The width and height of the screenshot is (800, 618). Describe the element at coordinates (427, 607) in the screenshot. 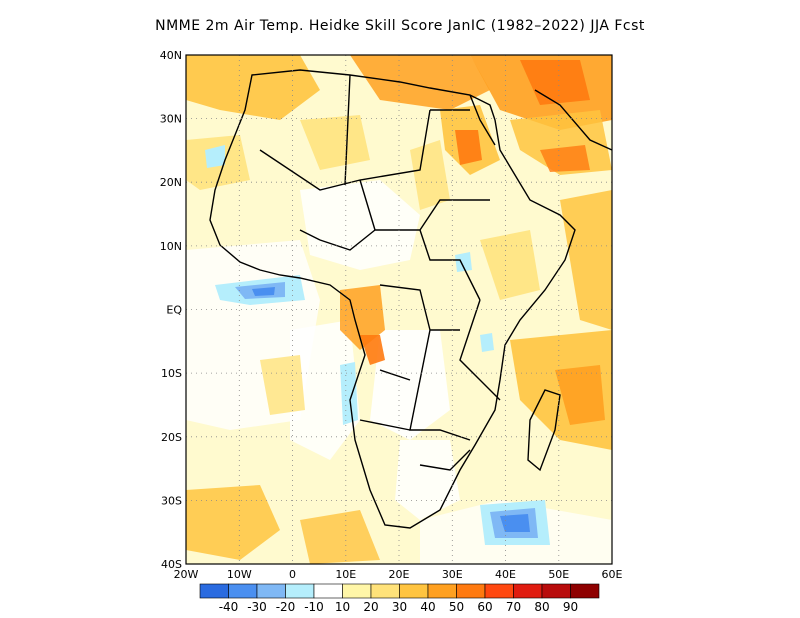

I see `colorbar-label: 40` at that location.